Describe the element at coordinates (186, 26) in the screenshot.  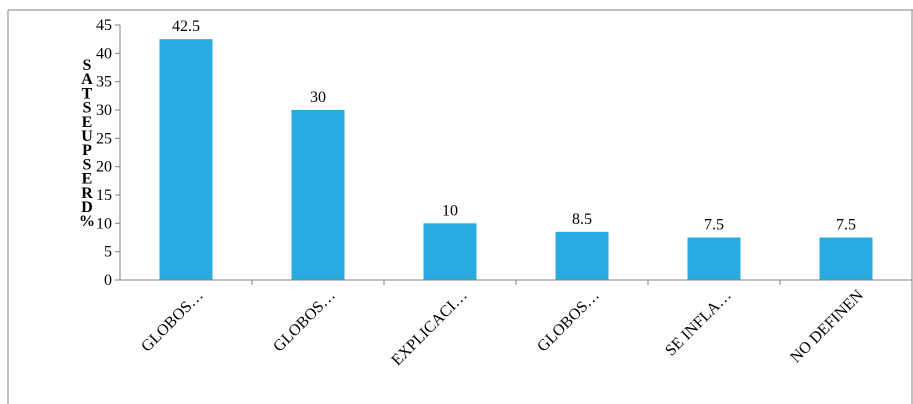
I see `bar-value-label: 42.5` at that location.